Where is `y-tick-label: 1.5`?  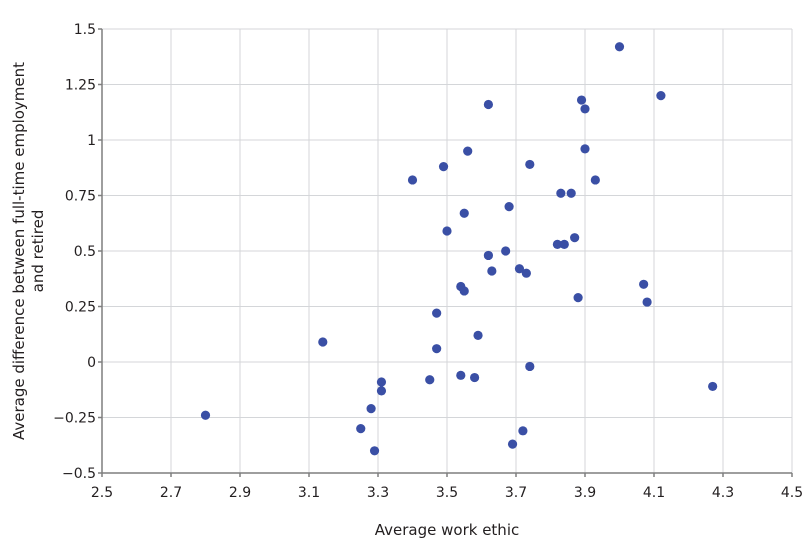 y-tick-label: 1.5 is located at coordinates (85, 30).